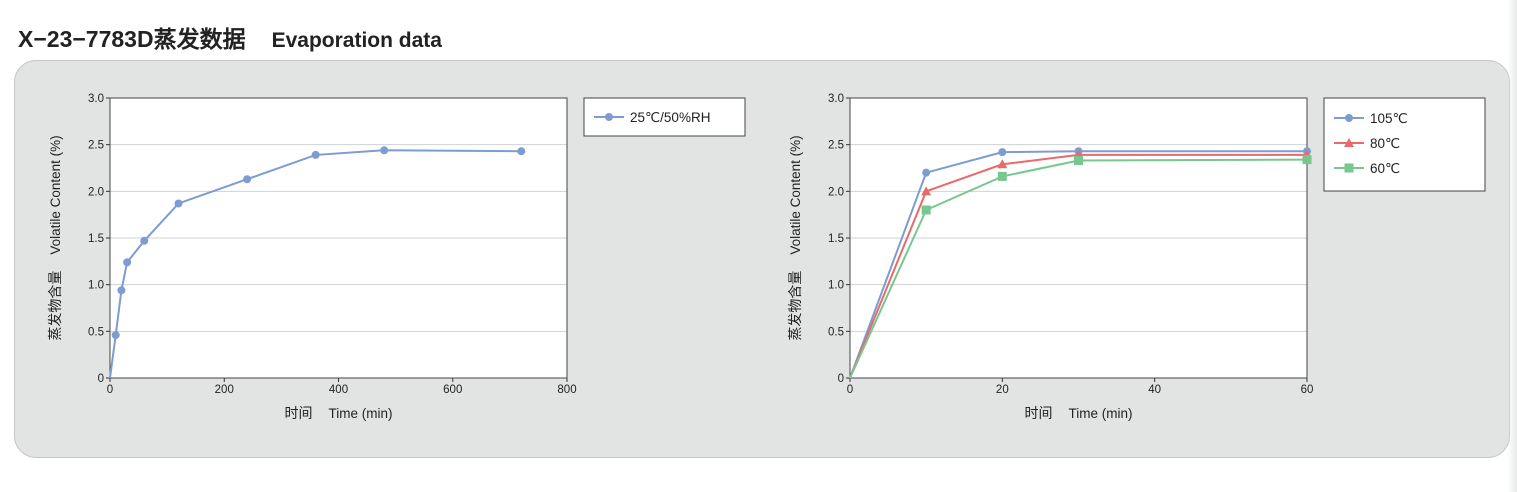 The width and height of the screenshot is (1517, 492). I want to click on legend: 25℃/50%RH, so click(664, 117).